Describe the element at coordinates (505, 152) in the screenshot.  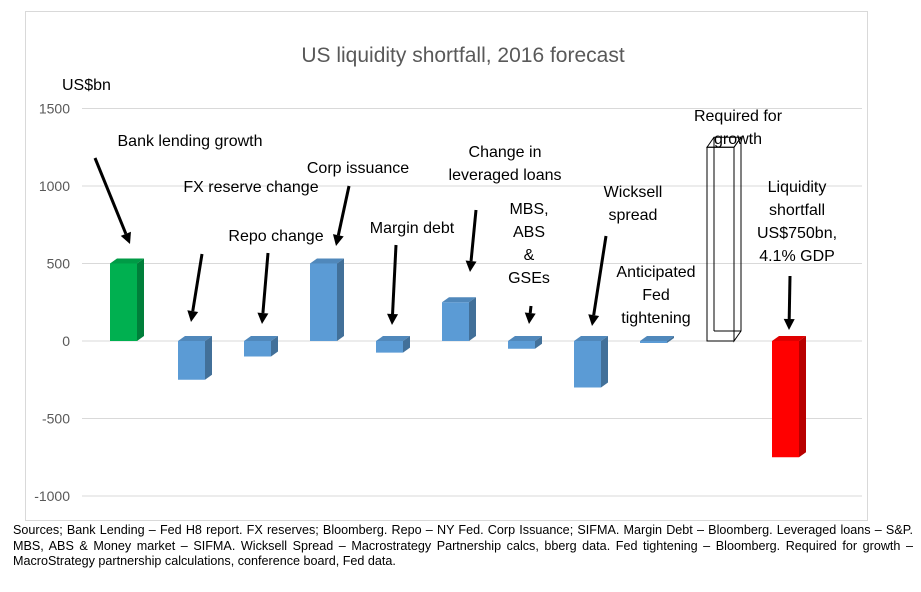
I see `annotation-label: Change in` at that location.